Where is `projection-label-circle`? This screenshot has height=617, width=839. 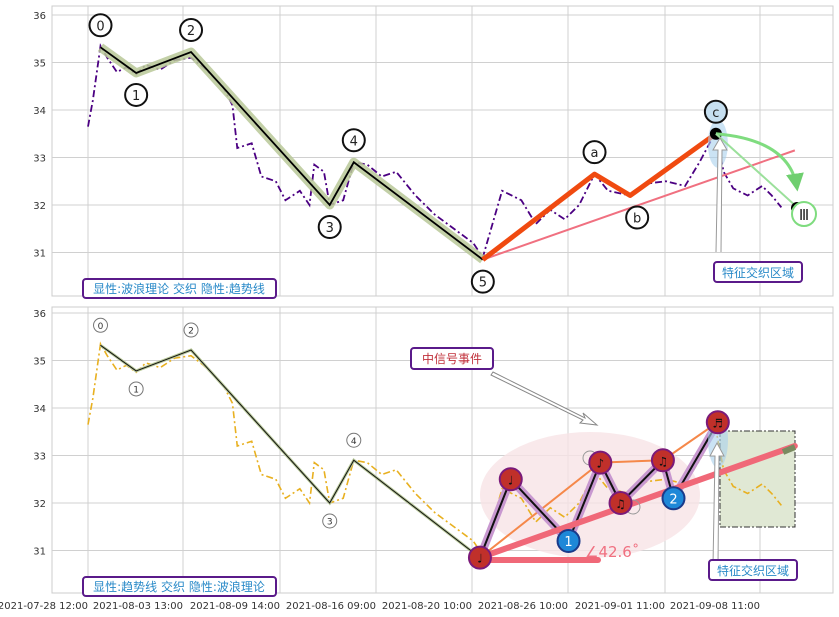
projection-label-circle is located at coordinates (804, 214).